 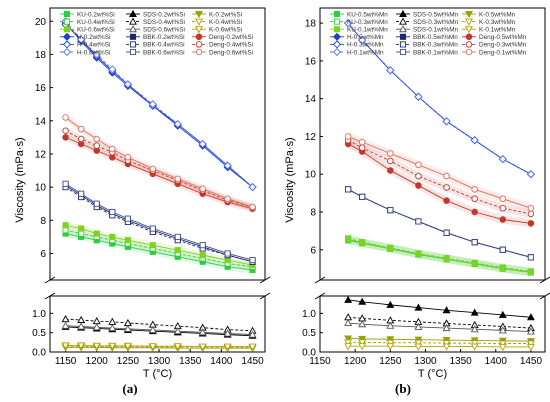 What do you see at coordinates (357, 36) in the screenshot?
I see `legend-entry: H-0.5wt%Mn` at bounding box center [357, 36].